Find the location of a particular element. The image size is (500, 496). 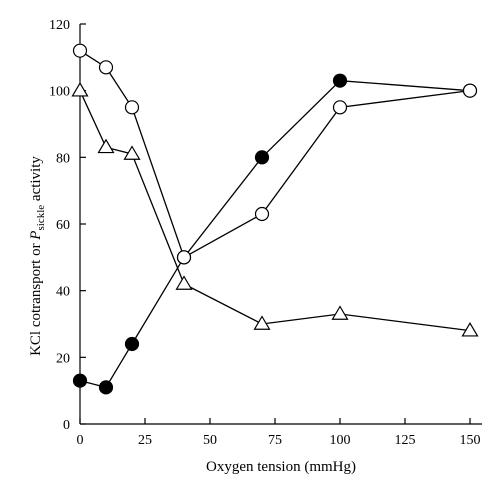

y-axis-label: KCl cotransport or Psickle activity is located at coordinates (37, 256).